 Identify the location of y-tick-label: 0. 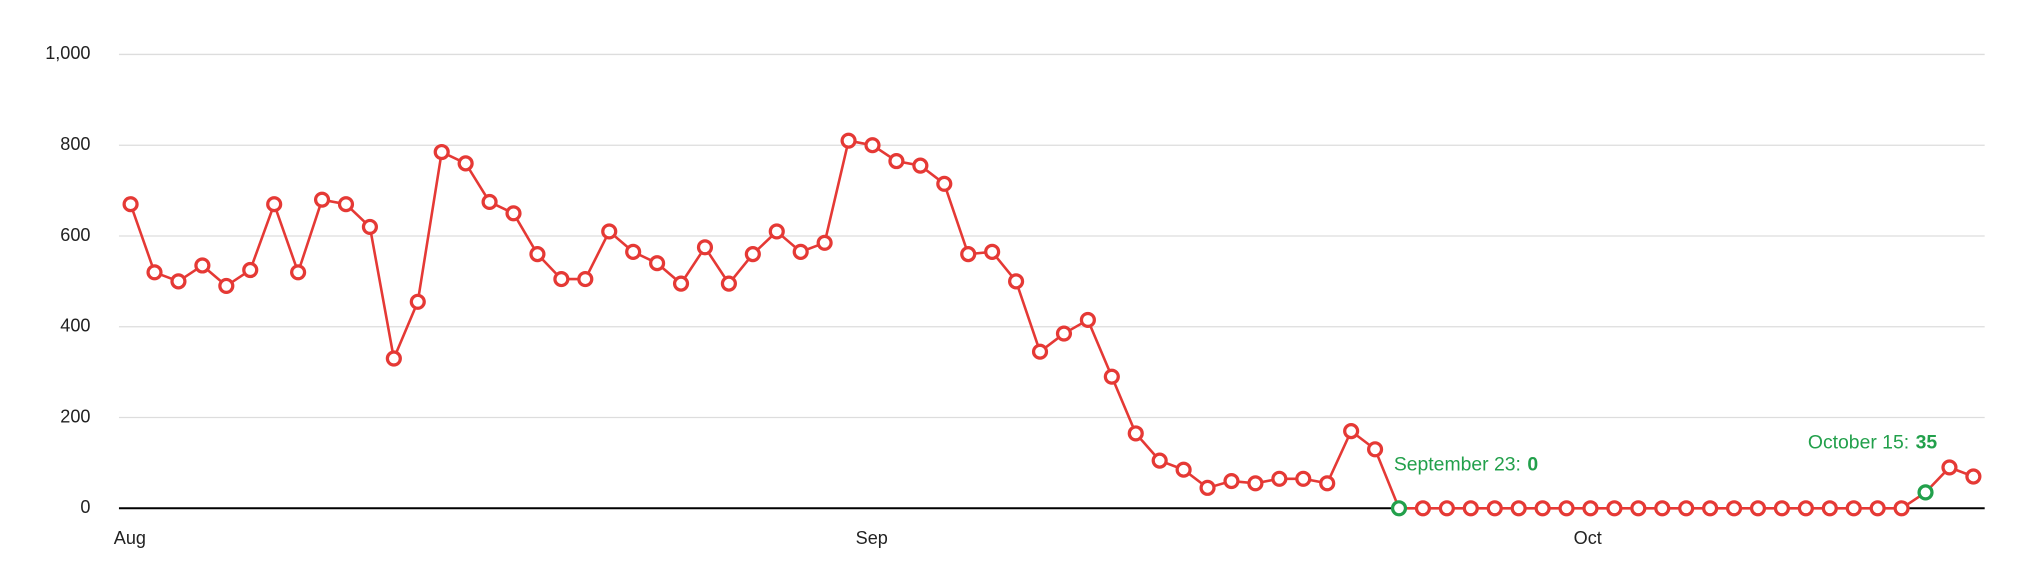
(85, 507).